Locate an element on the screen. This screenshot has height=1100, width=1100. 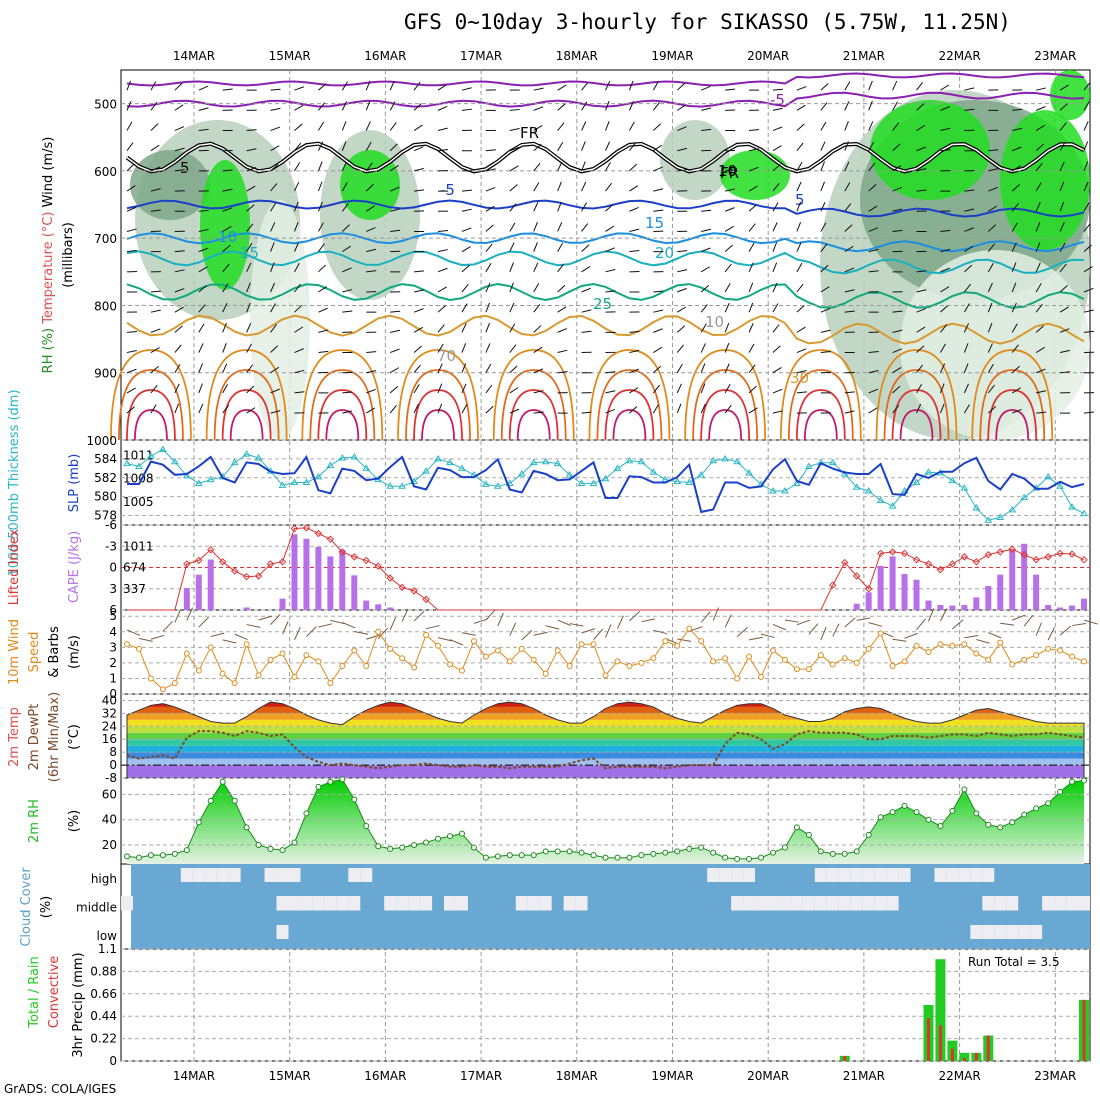
isotherm-line is located at coordinates (605, 99).